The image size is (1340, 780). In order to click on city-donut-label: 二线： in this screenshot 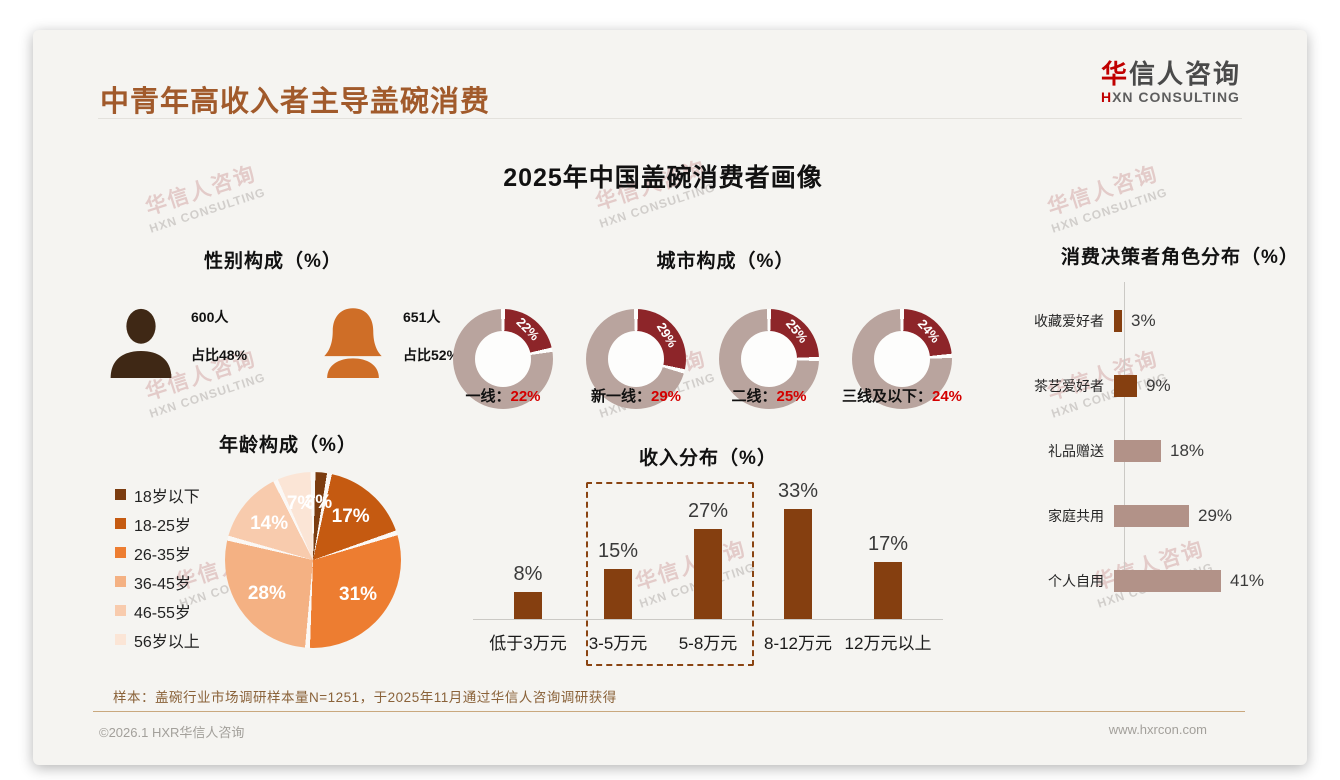, I will do `click(754, 396)`.